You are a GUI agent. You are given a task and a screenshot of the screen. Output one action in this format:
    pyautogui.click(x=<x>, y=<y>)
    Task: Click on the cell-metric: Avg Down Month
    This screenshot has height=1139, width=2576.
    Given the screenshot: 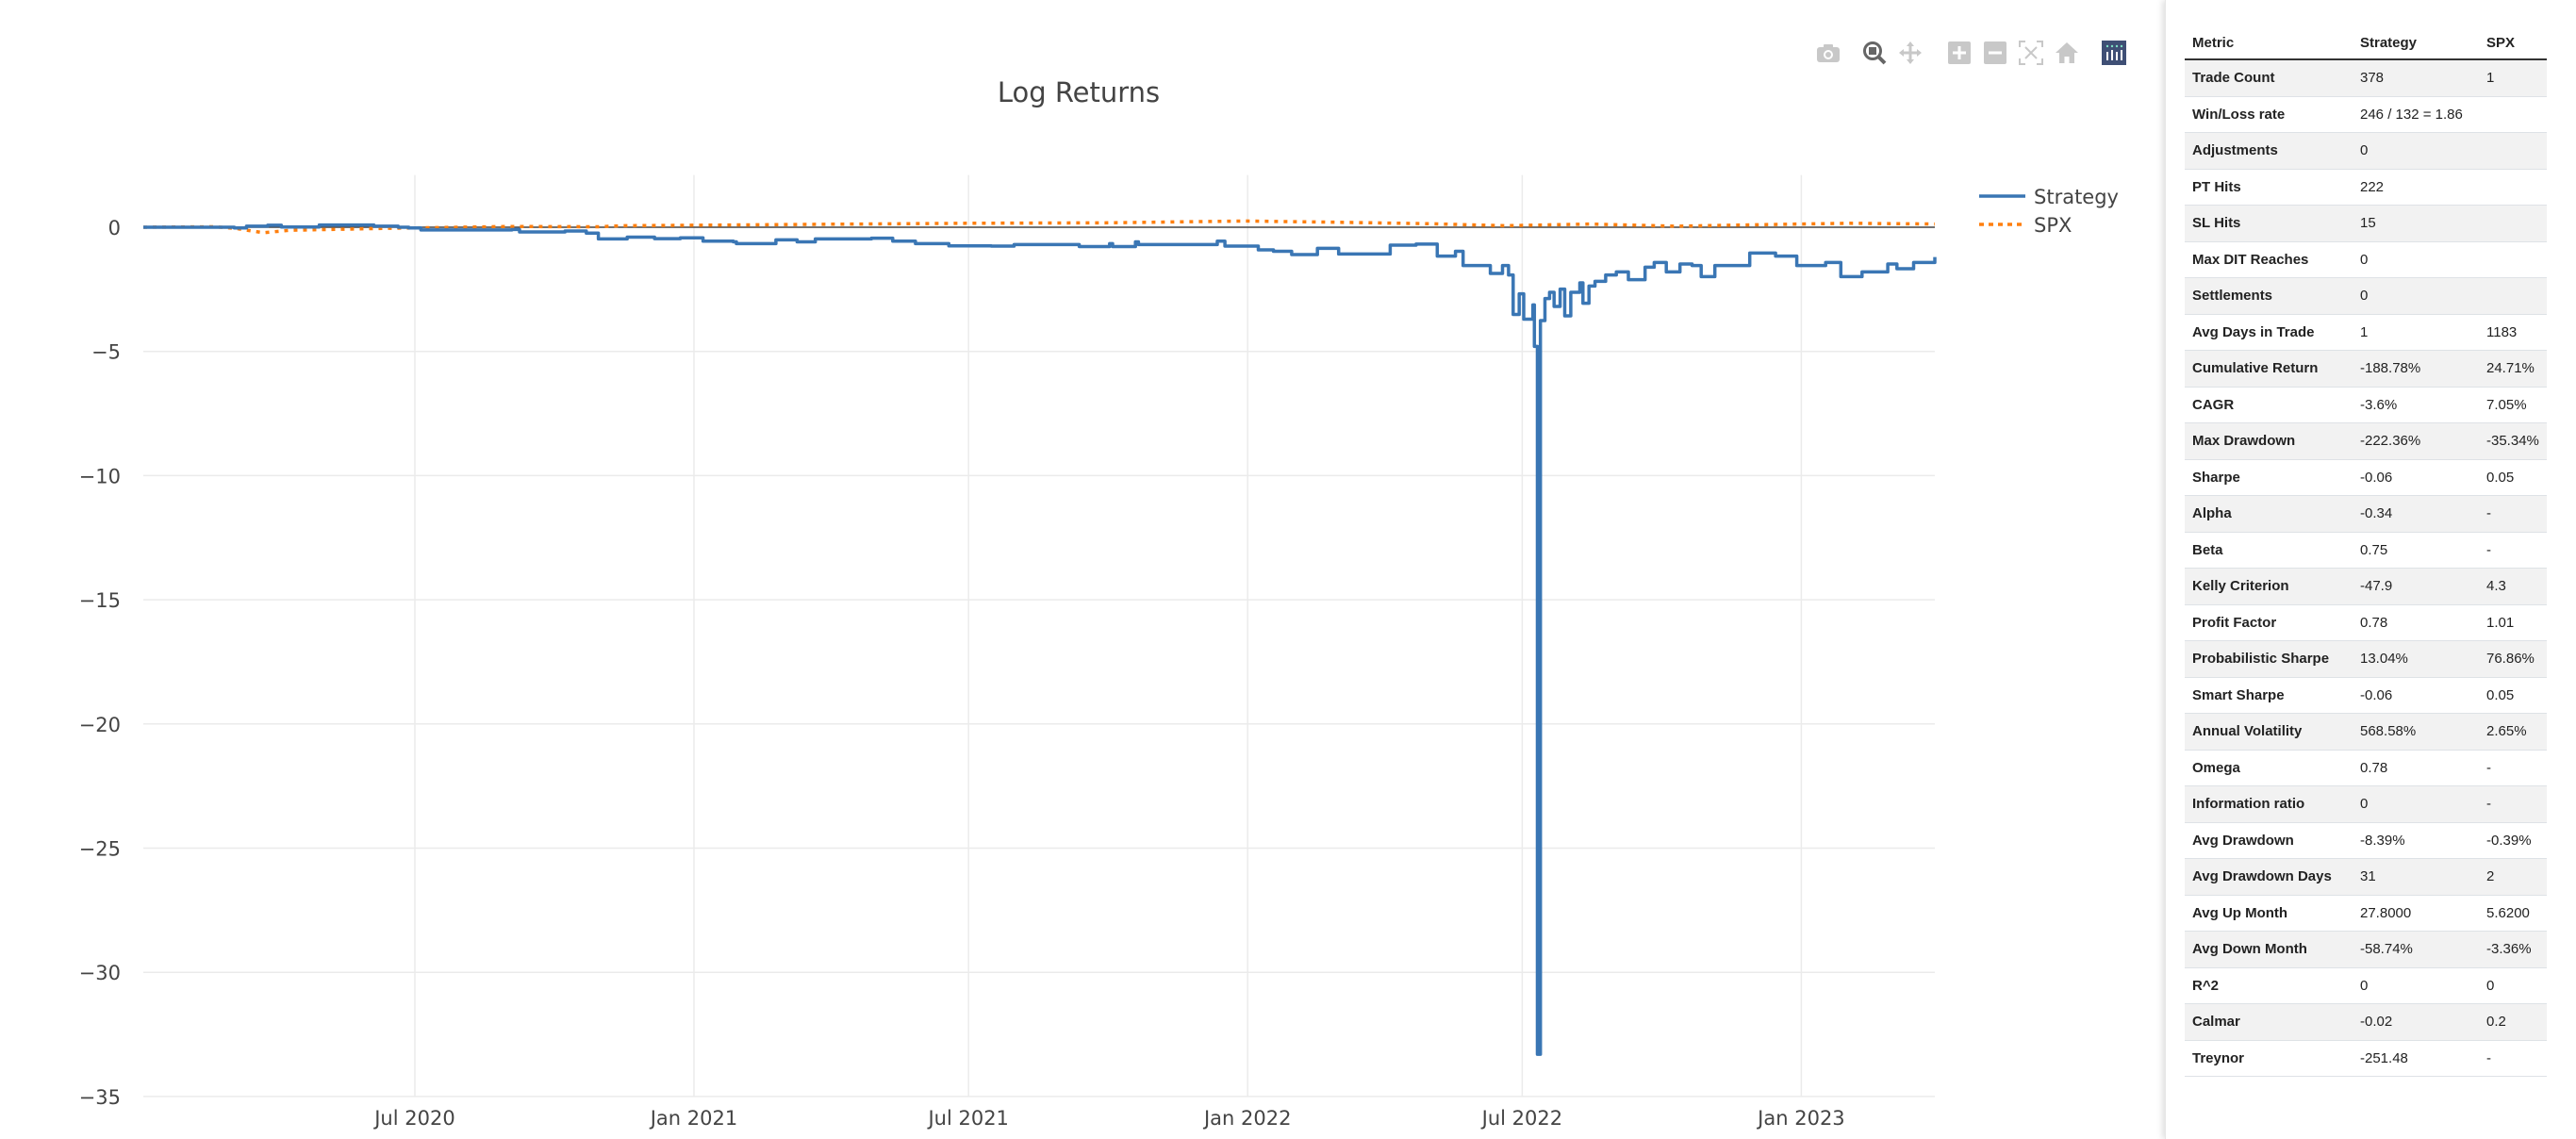 What is the action you would take?
    pyautogui.click(x=2269, y=949)
    